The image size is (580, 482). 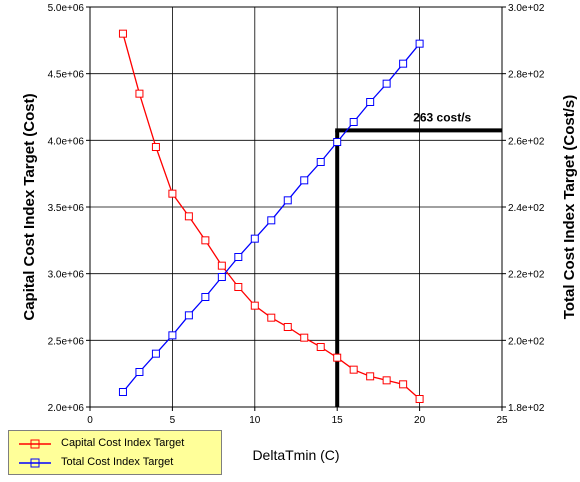 What do you see at coordinates (66, 275) in the screenshot?
I see `y-tick-label: 3.0e+06` at bounding box center [66, 275].